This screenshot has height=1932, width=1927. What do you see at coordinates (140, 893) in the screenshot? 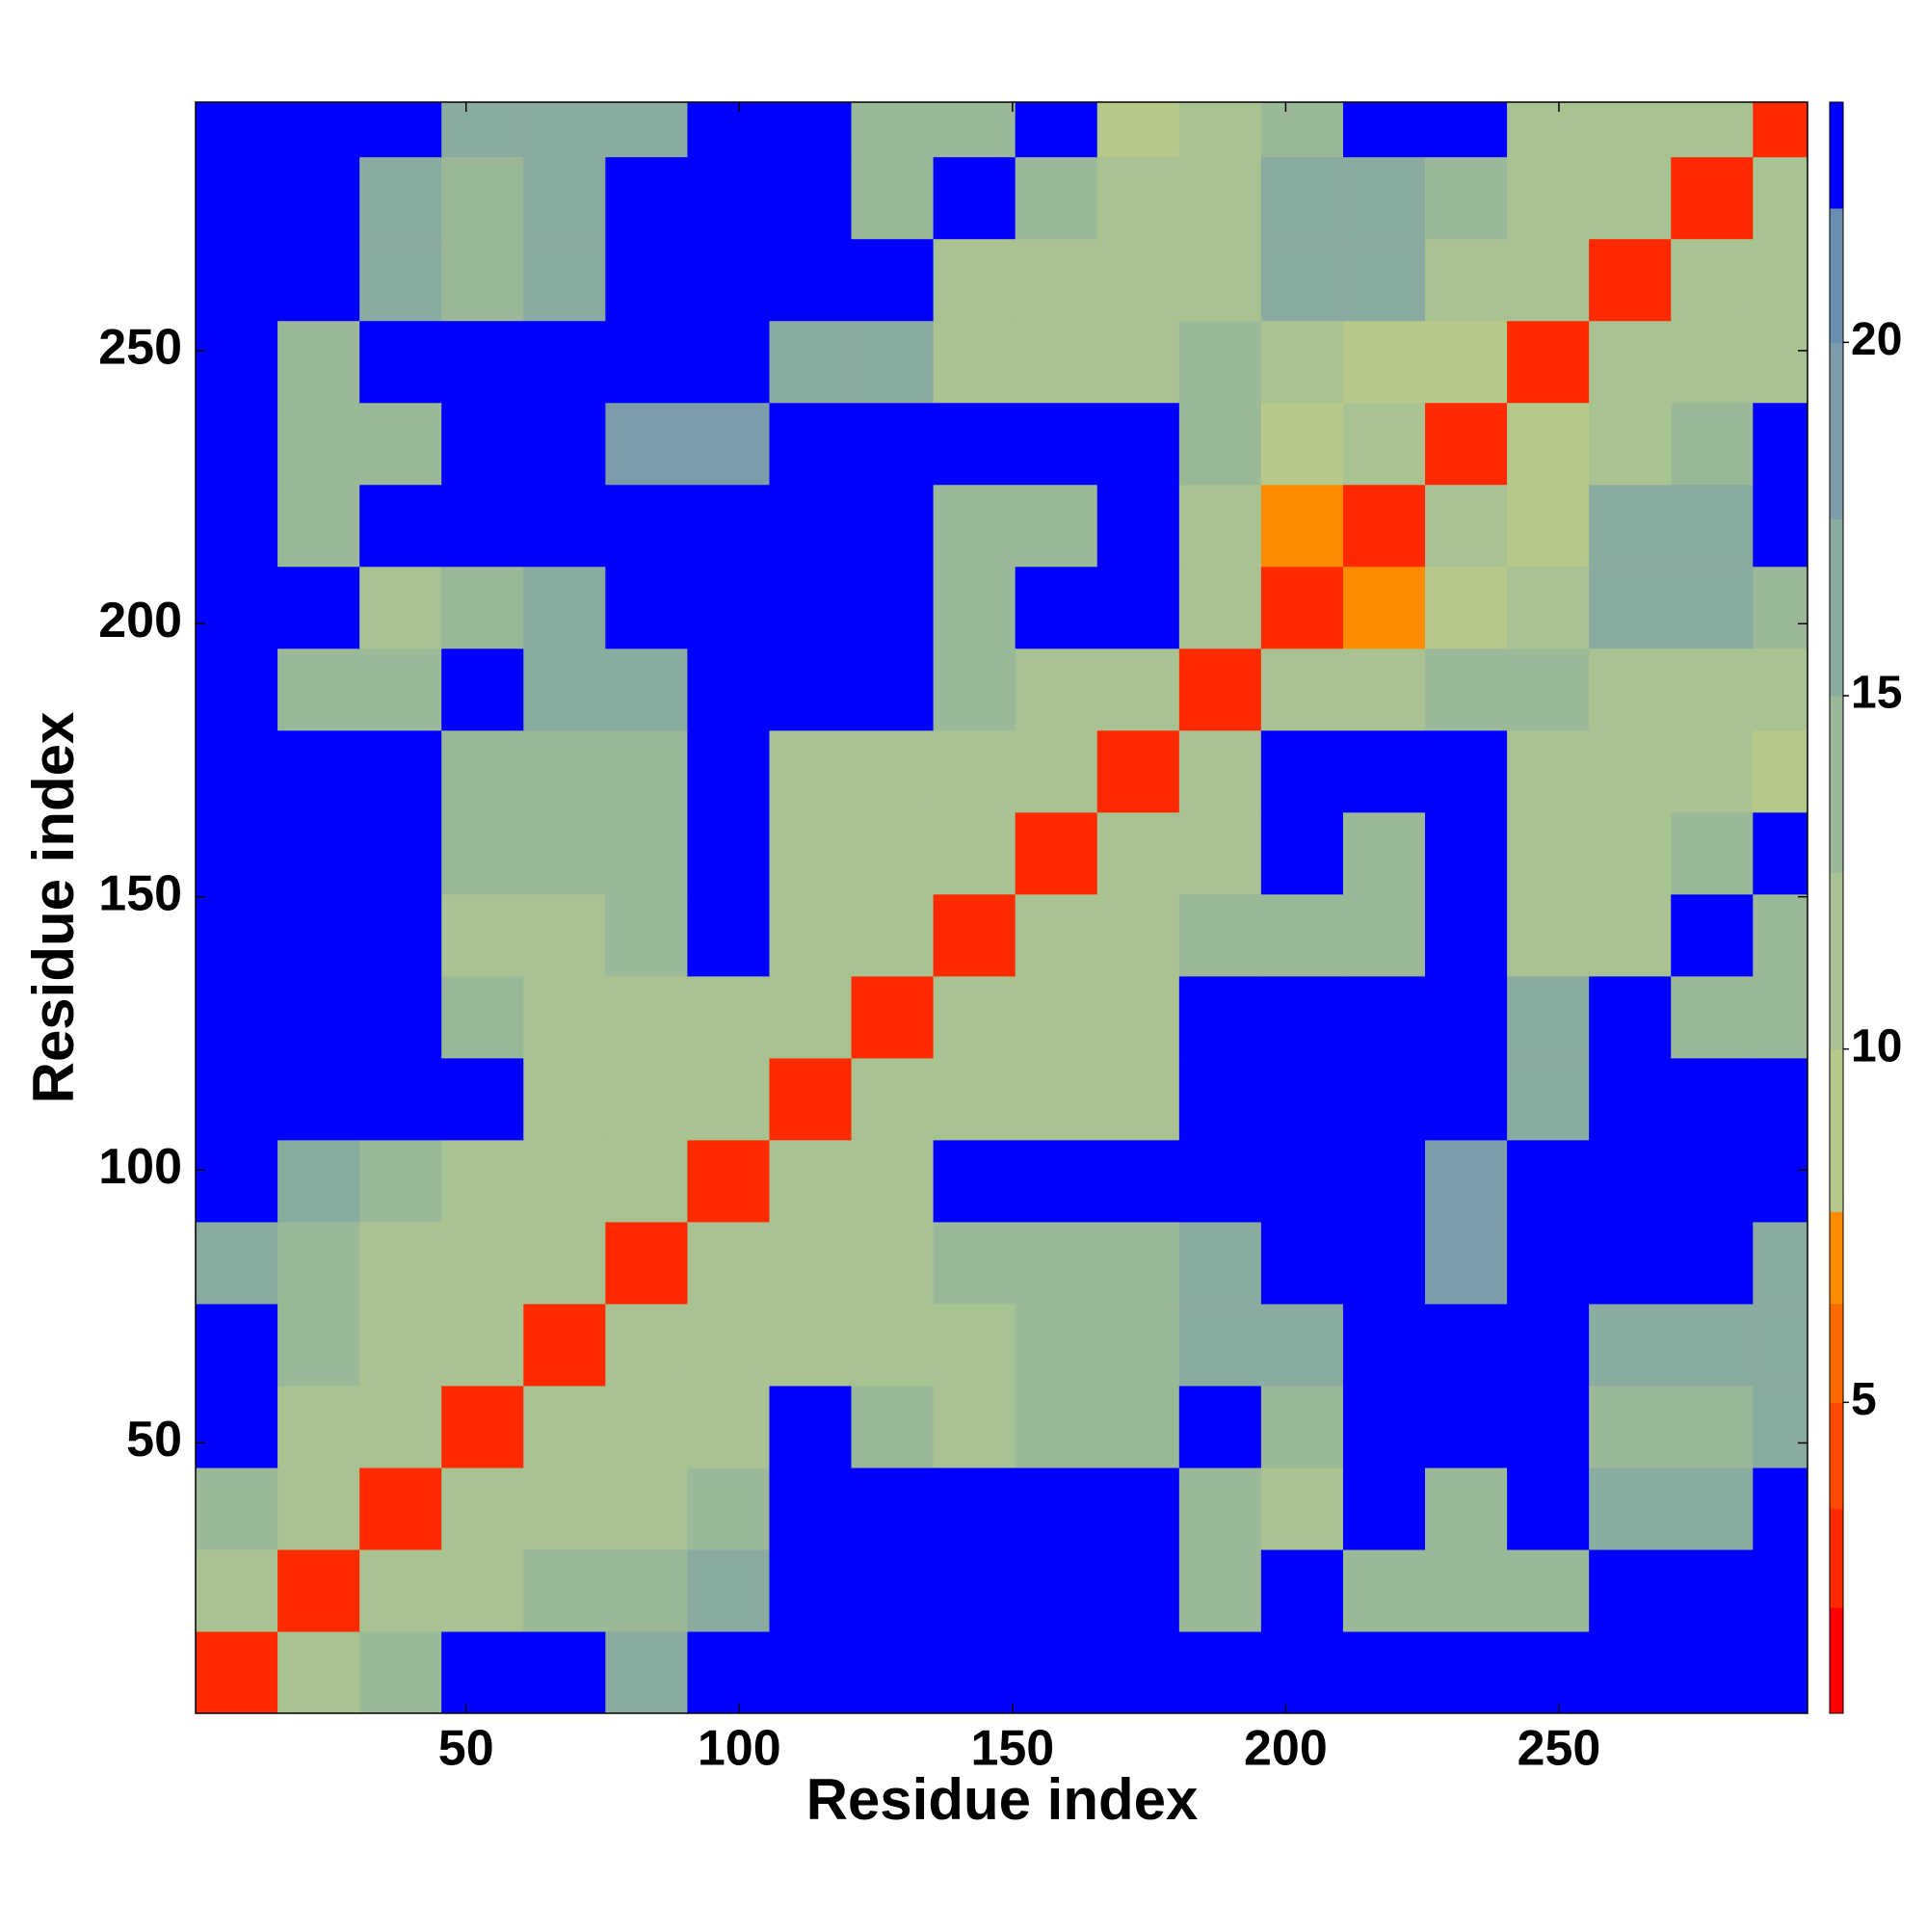
I see `y-tick-label: 150` at bounding box center [140, 893].